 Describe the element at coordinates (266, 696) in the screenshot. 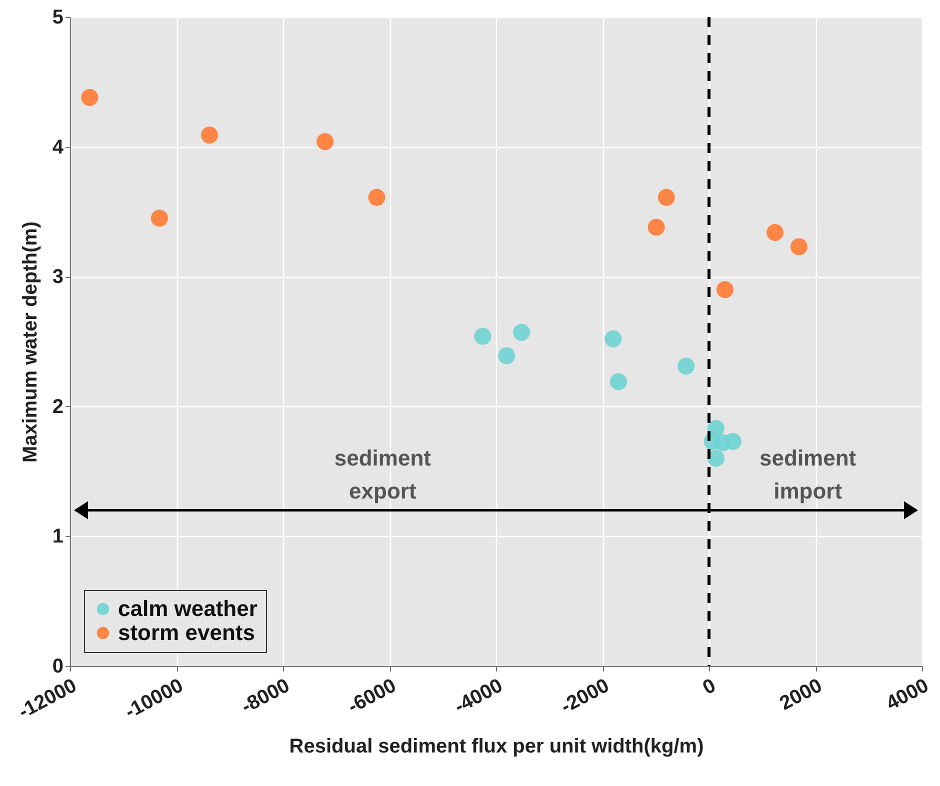

I see `x-tick-label: -8000` at that location.